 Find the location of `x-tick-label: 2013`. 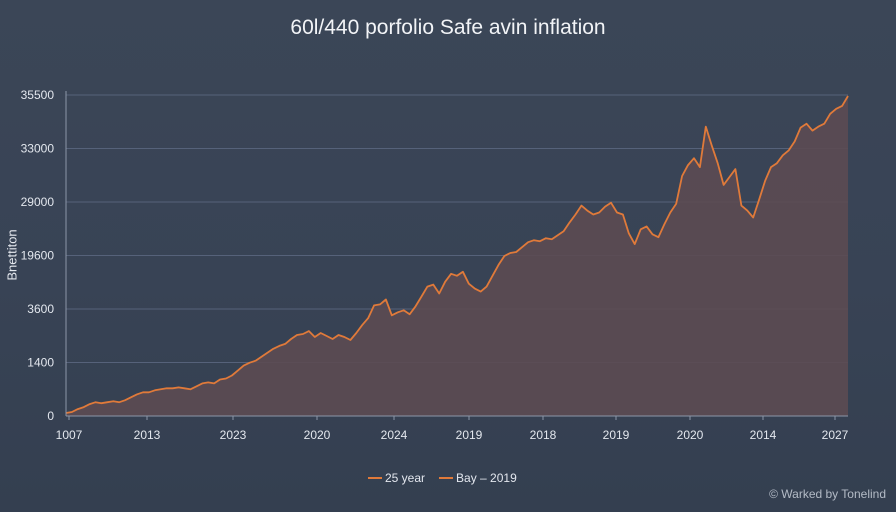

x-tick-label: 2013 is located at coordinates (147, 435).